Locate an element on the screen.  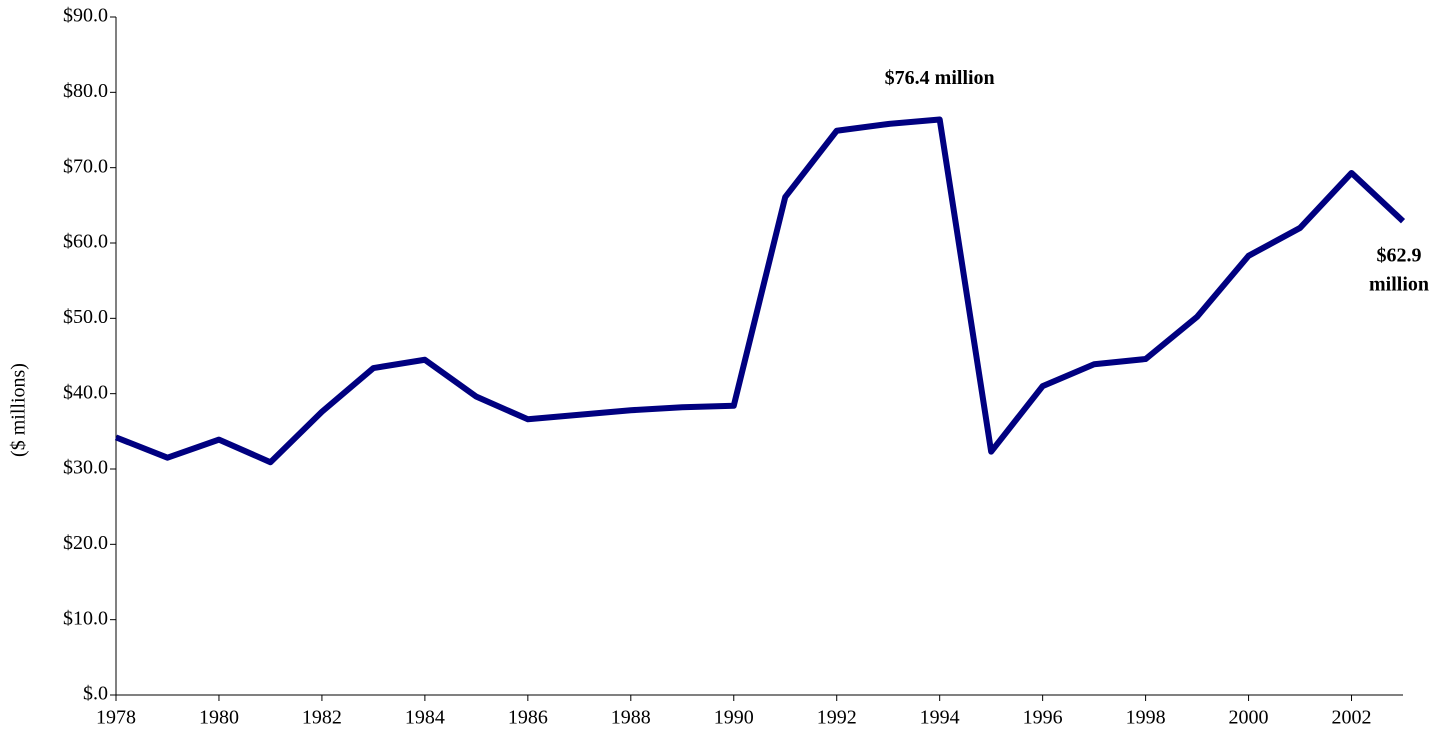
y-tick-label: $50.0 is located at coordinates (85, 317).